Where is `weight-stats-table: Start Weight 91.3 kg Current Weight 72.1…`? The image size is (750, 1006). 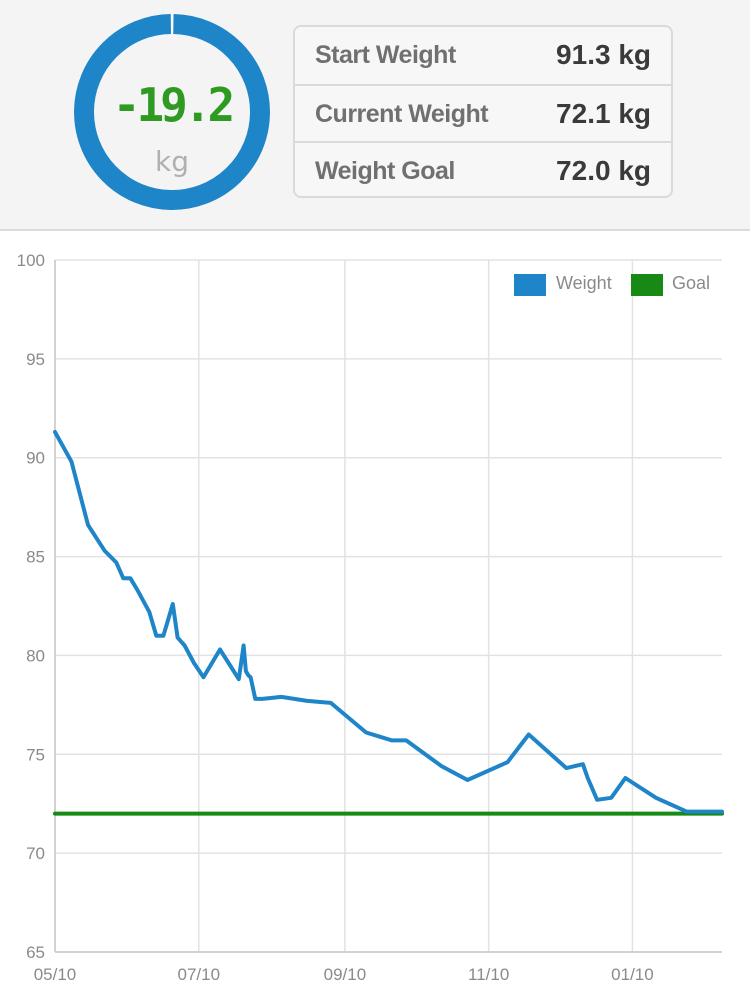 weight-stats-table: Start Weight 91.3 kg Current Weight 72.1… is located at coordinates (483, 111).